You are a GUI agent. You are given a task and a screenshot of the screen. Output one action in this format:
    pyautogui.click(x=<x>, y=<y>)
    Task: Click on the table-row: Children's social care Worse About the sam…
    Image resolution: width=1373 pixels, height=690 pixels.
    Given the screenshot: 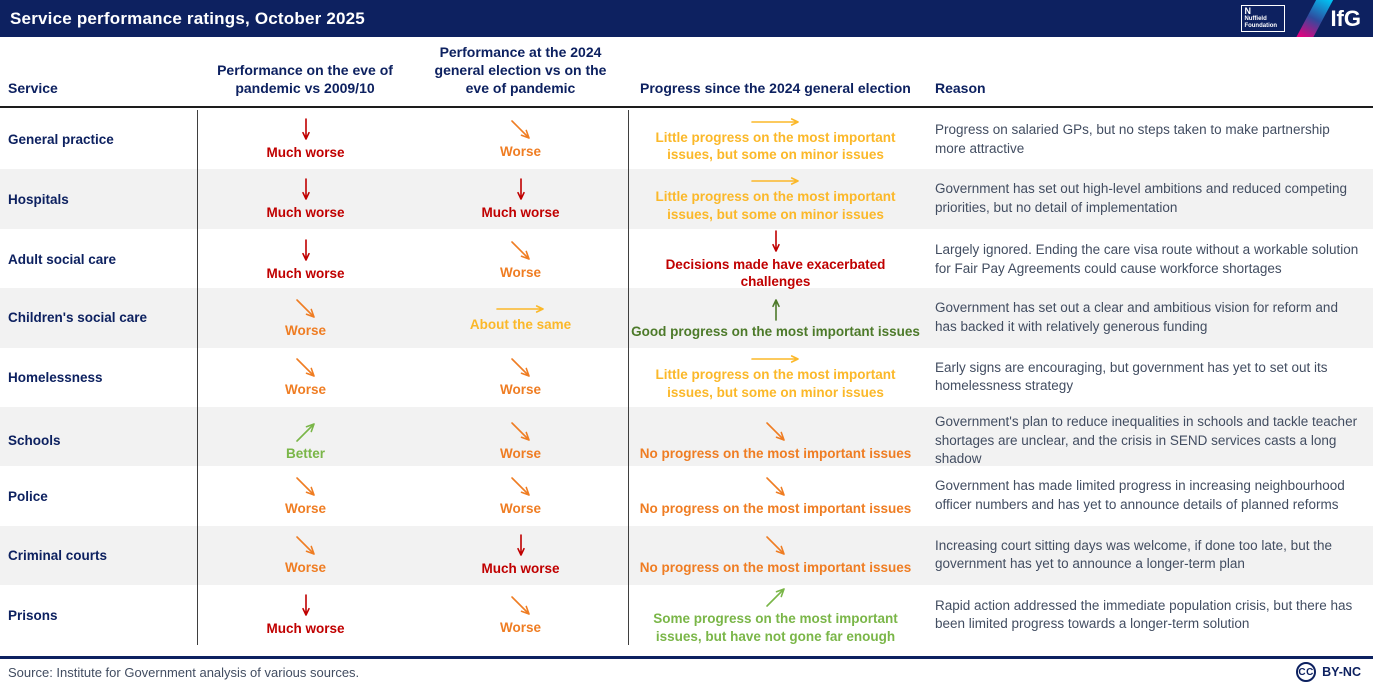 What is the action you would take?
    pyautogui.click(x=686, y=318)
    